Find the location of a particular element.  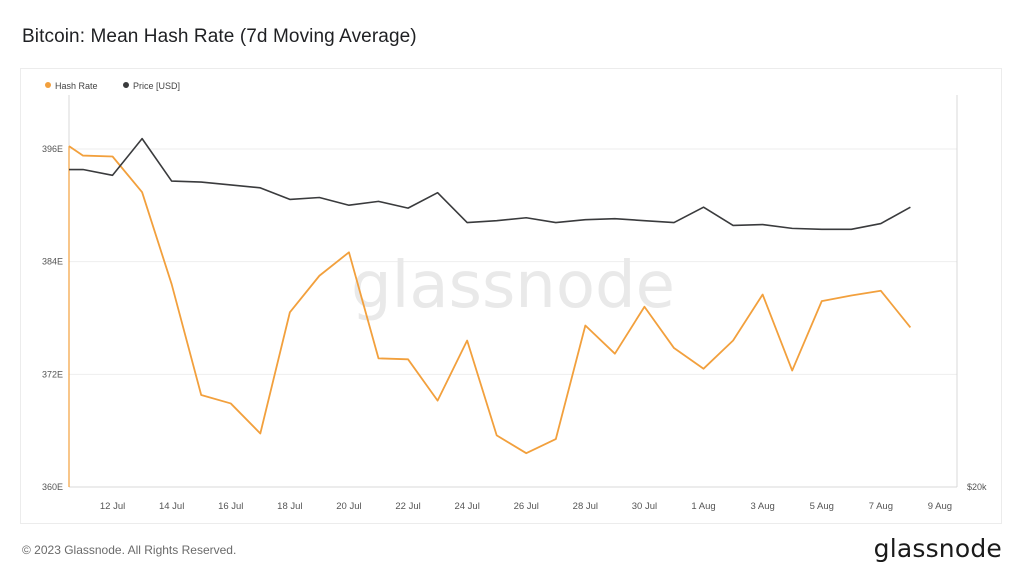

legend-label-price: Price [USD] is located at coordinates (156, 86).